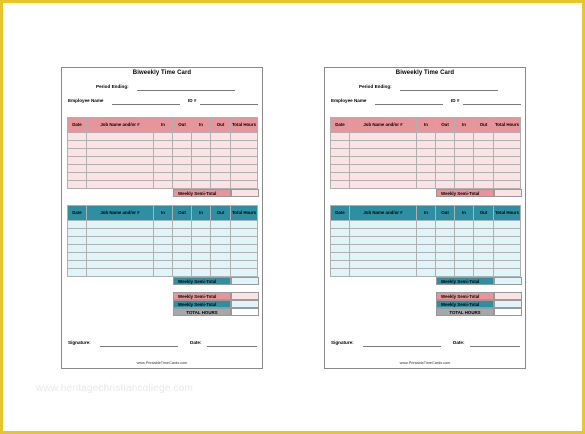  I want to click on summary-week-1: Weekly Semi-Total, so click(479, 296).